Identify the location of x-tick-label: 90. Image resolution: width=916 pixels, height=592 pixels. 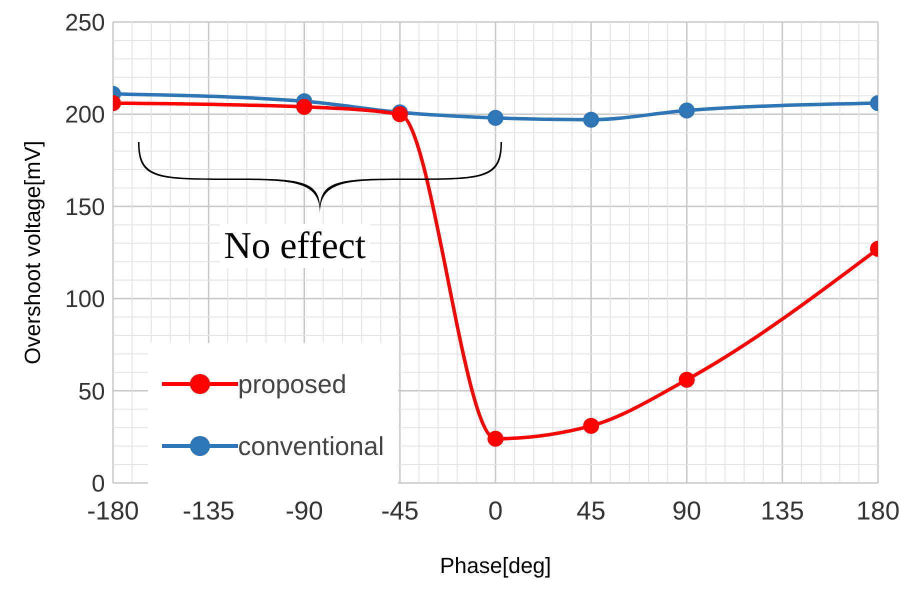
(687, 510).